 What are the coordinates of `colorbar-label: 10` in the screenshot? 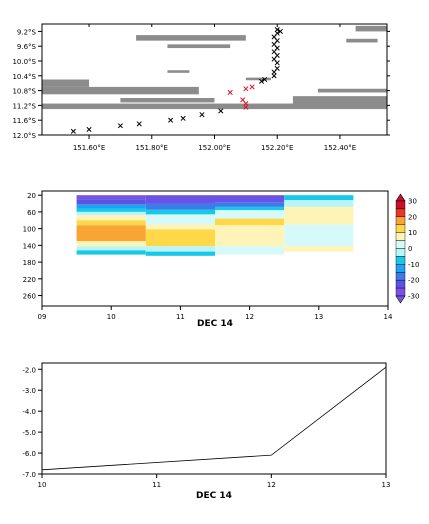 It's located at (412, 233).